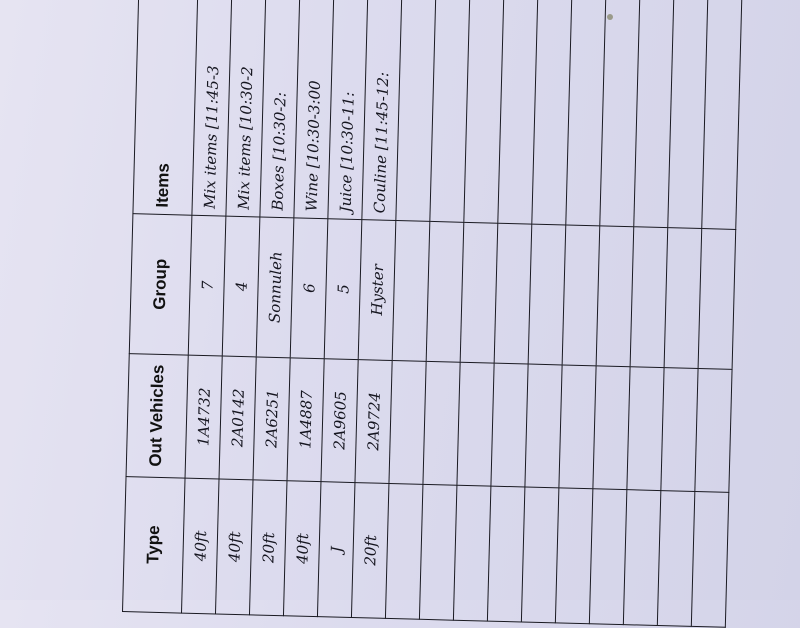  Describe the element at coordinates (610, 17) in the screenshot. I see `paper-mark` at that location.